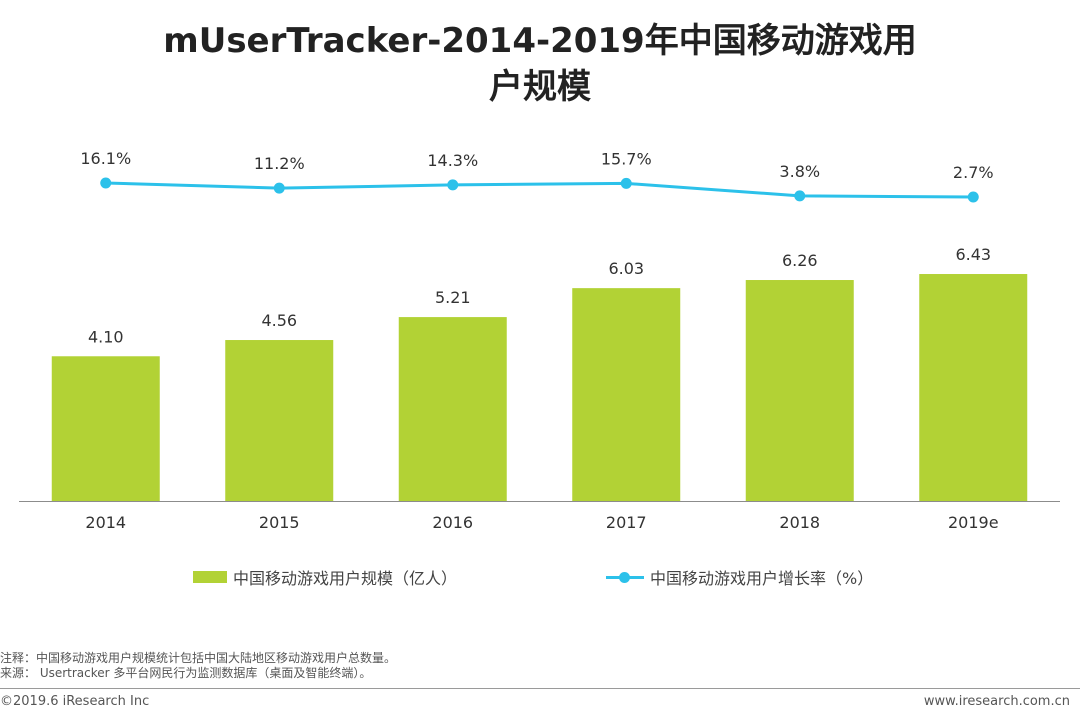 The image size is (1080, 717). What do you see at coordinates (539, 190) in the screenshot?
I see `growth-rate-line` at bounding box center [539, 190].